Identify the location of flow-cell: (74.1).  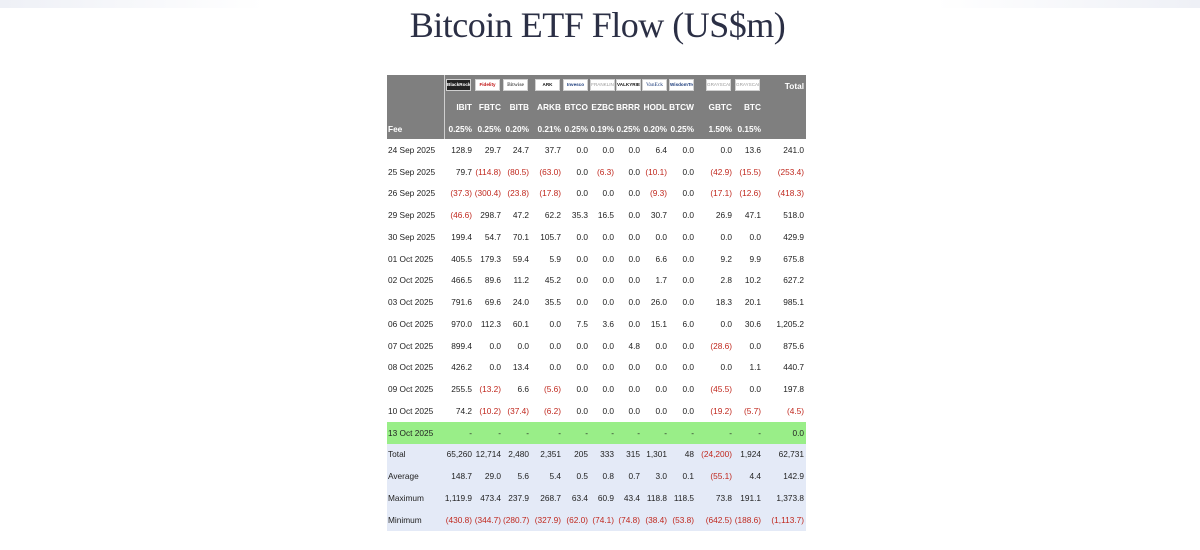
(603, 519).